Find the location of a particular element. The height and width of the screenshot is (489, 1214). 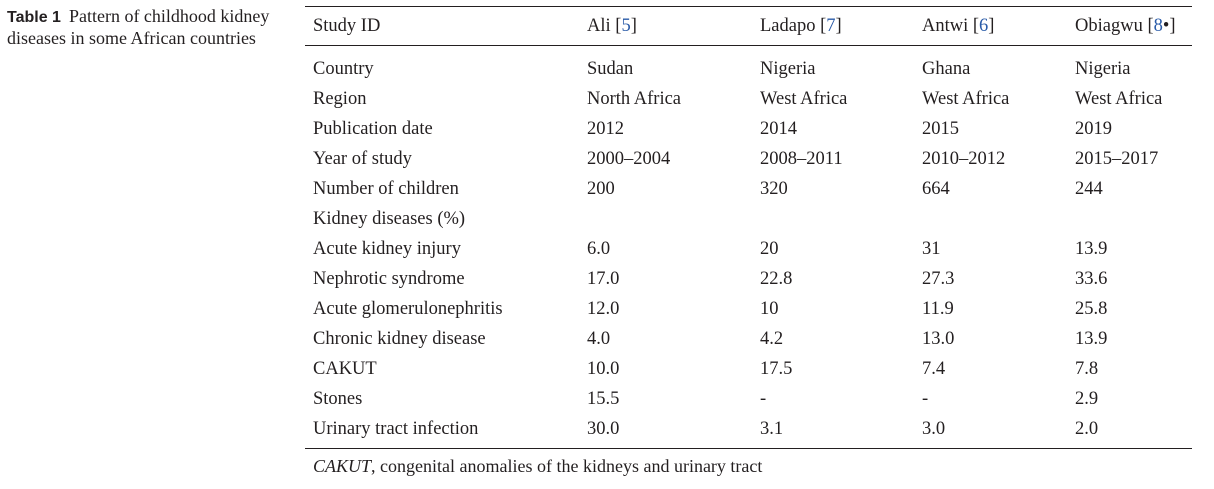

table-cell: 20 is located at coordinates (769, 249).